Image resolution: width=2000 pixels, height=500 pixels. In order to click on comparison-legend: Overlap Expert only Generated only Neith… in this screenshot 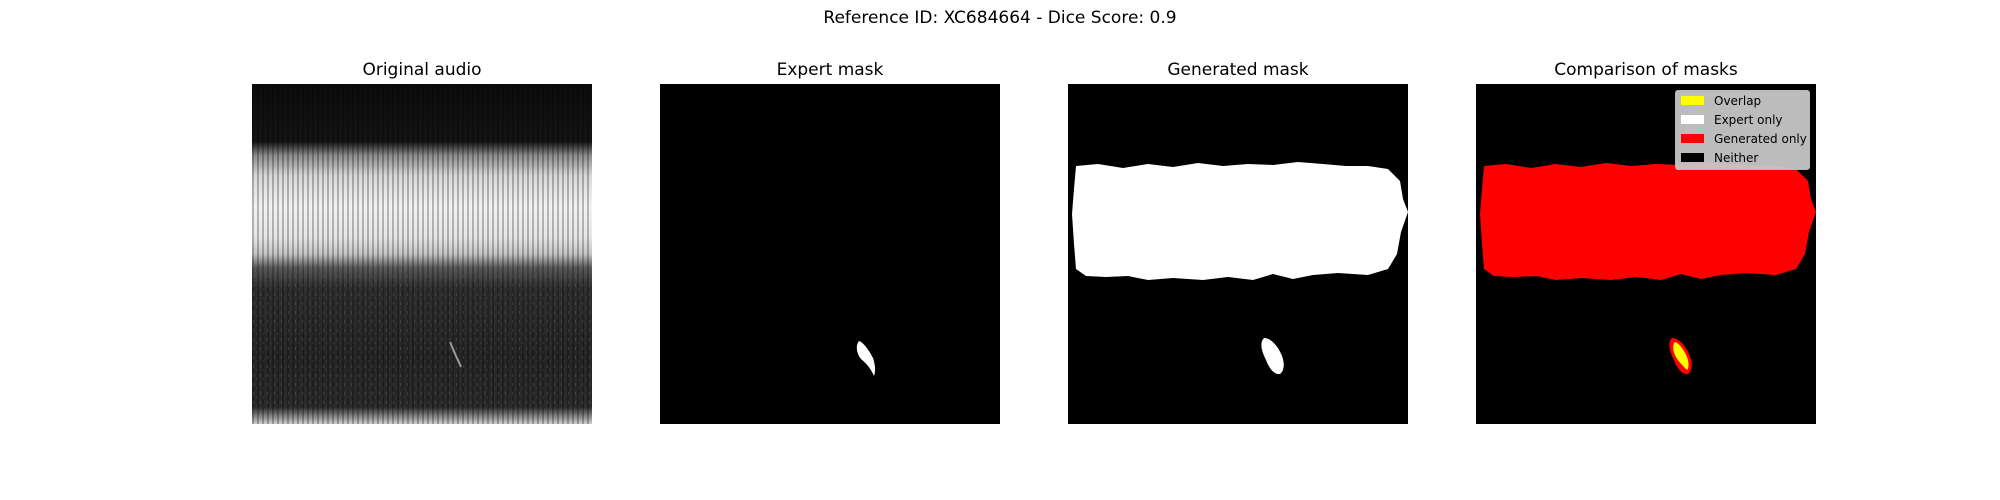, I will do `click(1742, 130)`.